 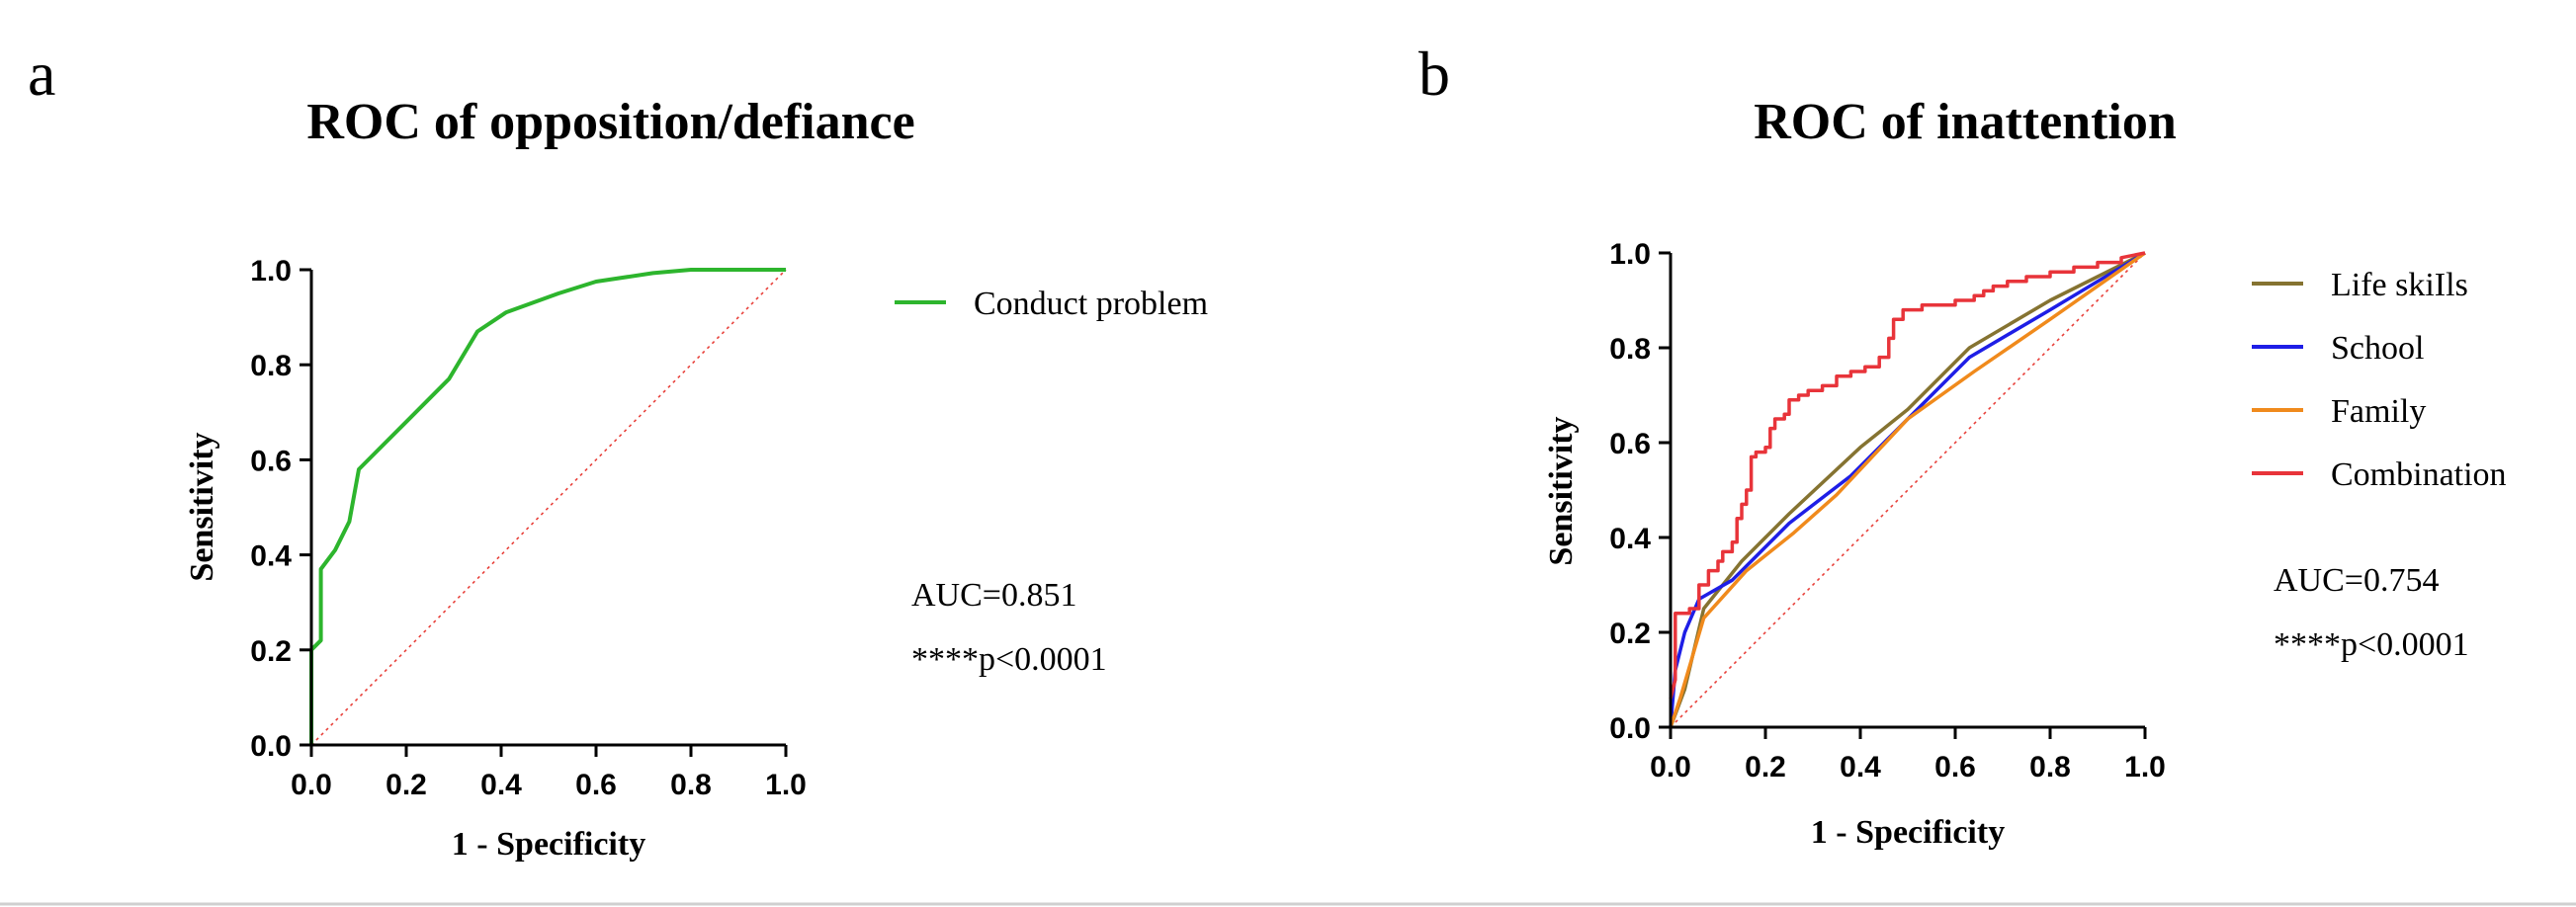 What do you see at coordinates (548, 844) in the screenshot?
I see `x-axis-title-a: 1 - Specificity` at bounding box center [548, 844].